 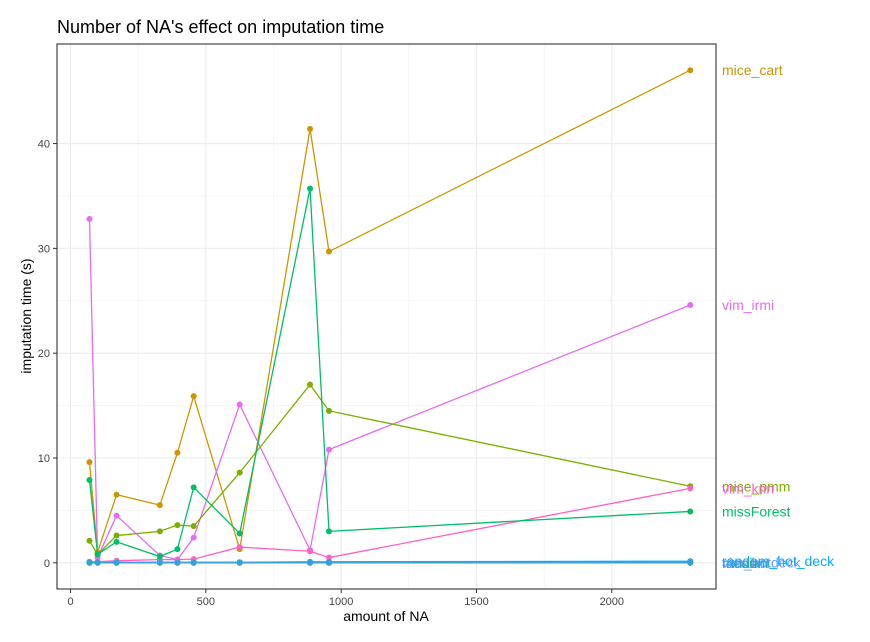 What do you see at coordinates (612, 602) in the screenshot?
I see `x-tick-label: 2000` at bounding box center [612, 602].